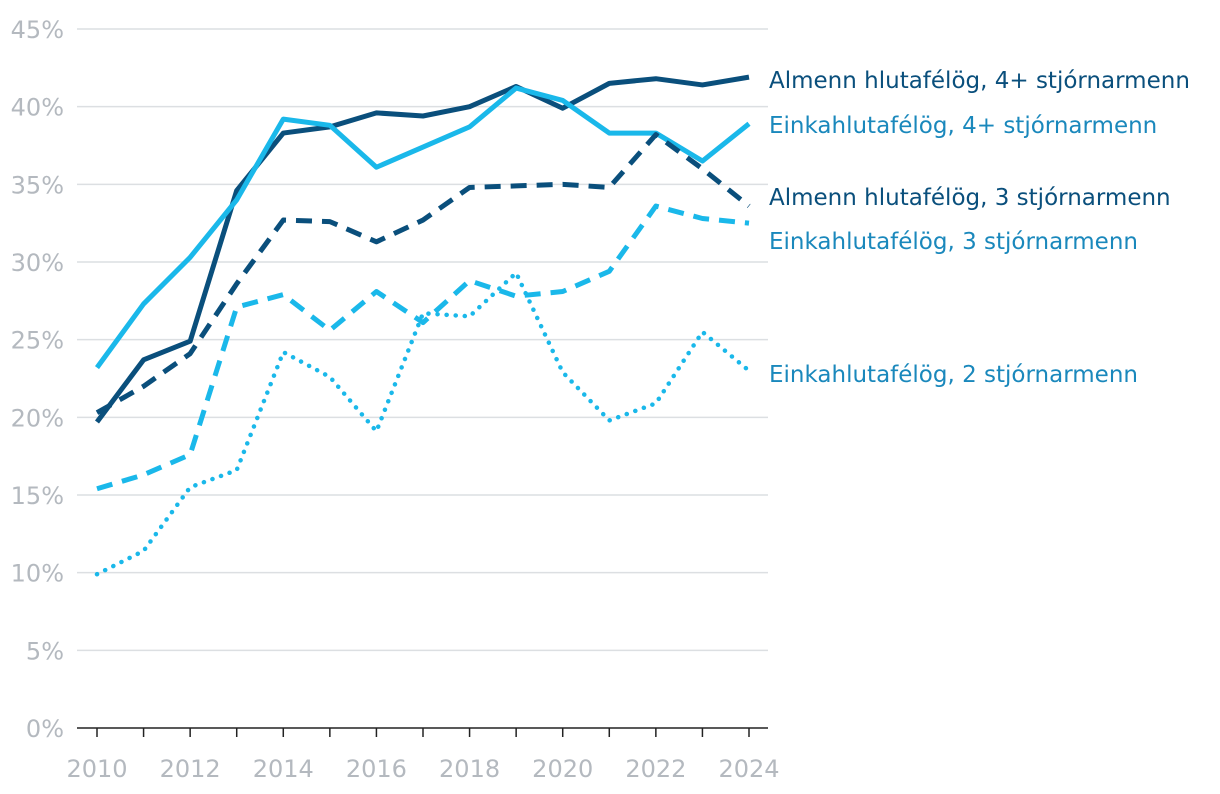 The width and height of the screenshot is (1220, 794). I want to click on y-tick-label: 40%, so click(37, 108).